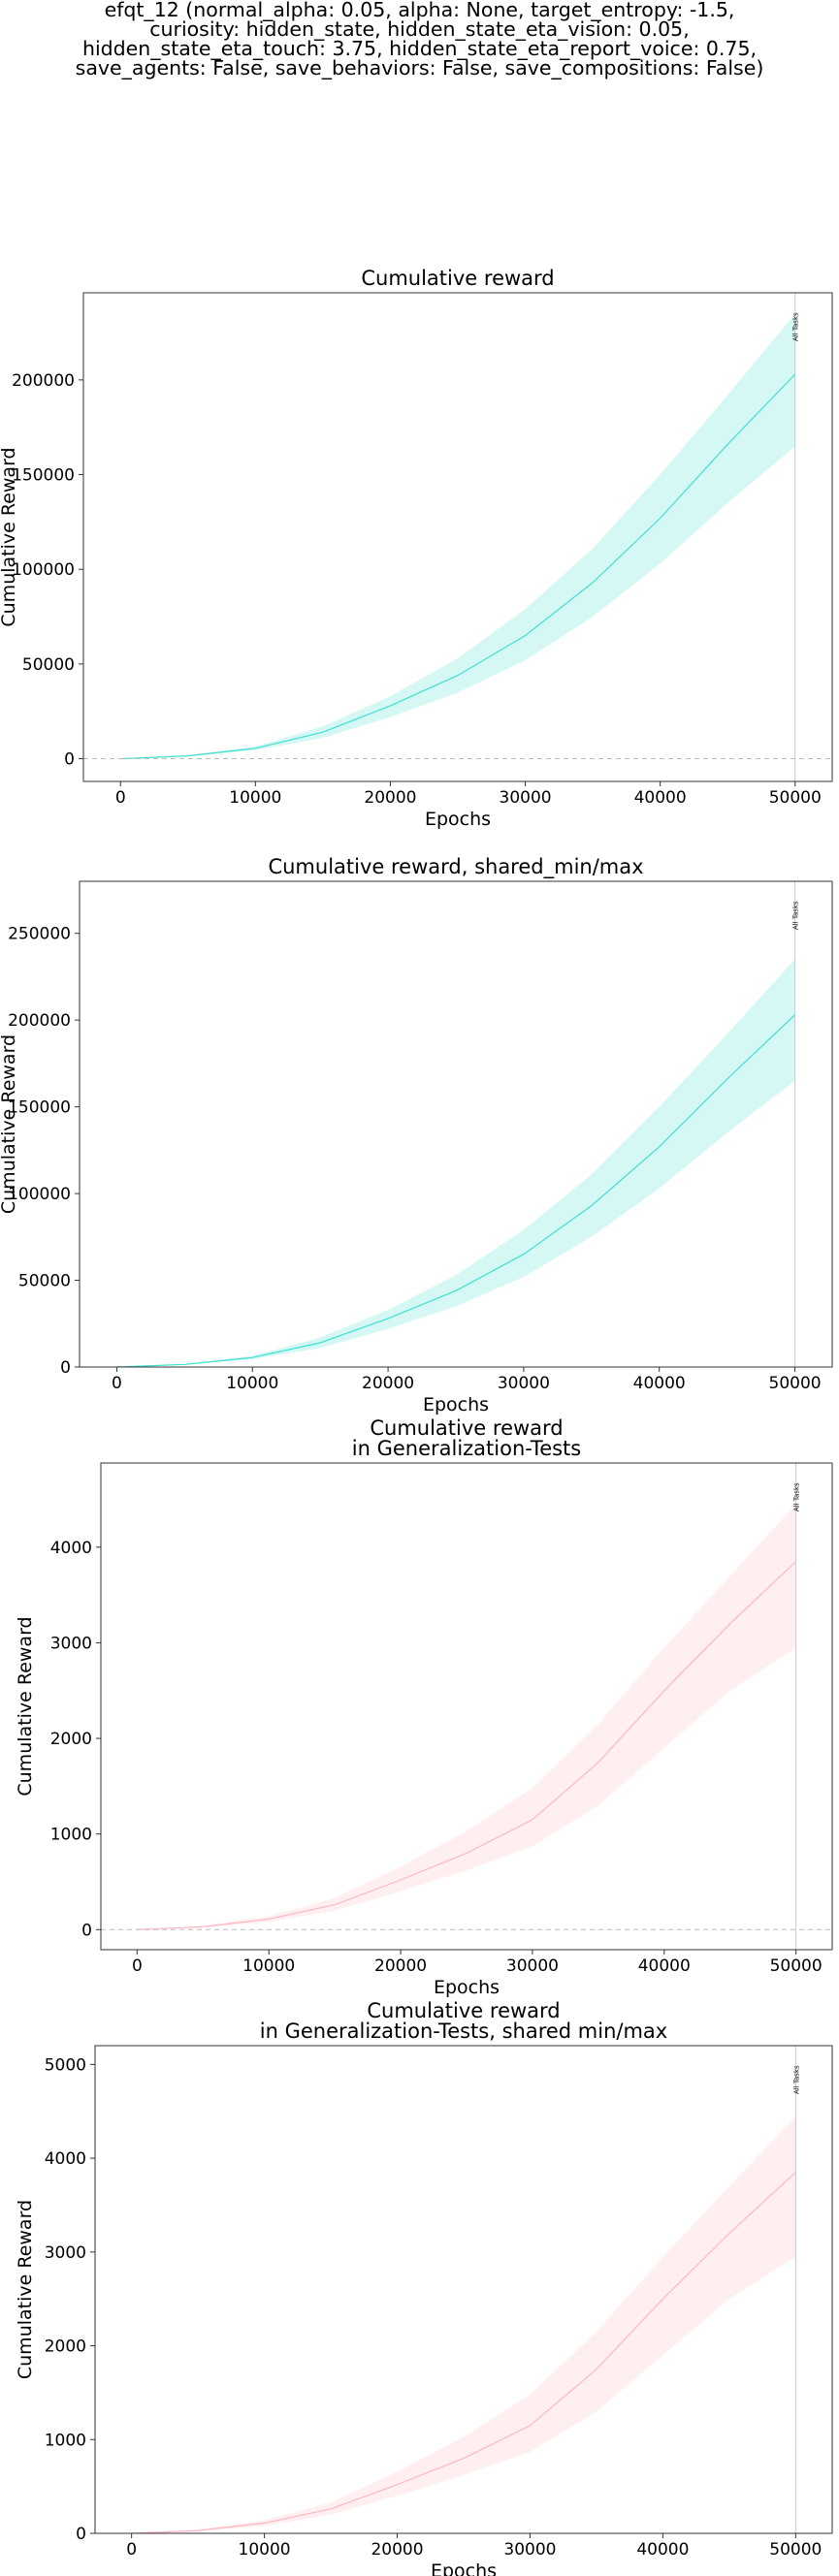  I want to click on chart-title: Cumulative reward, shared_min/max, so click(455, 867).